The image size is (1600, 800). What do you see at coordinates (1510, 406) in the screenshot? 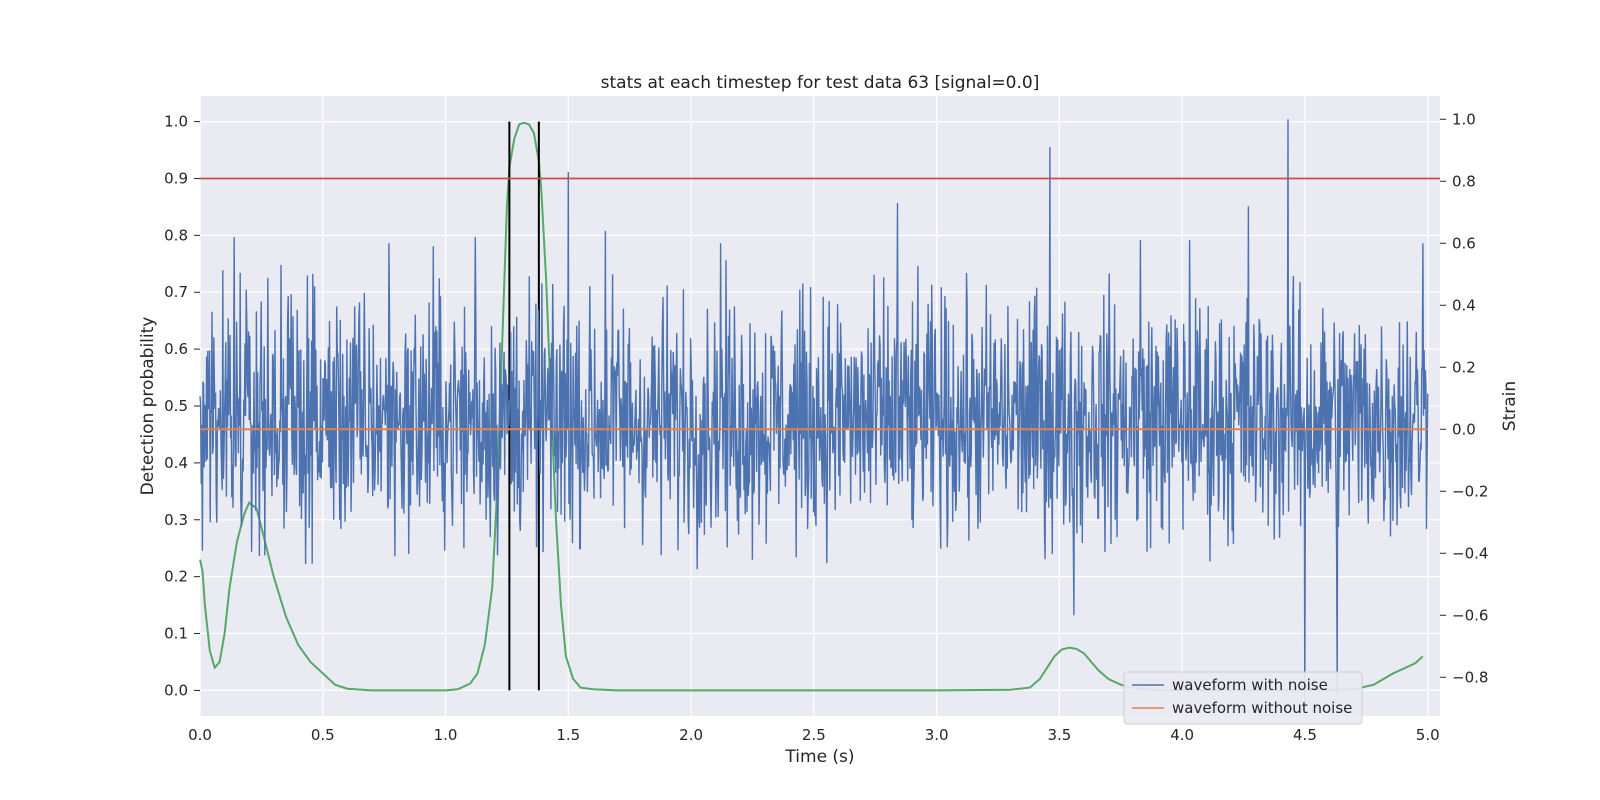
I see `y-axis-label-right: Strain` at bounding box center [1510, 406].